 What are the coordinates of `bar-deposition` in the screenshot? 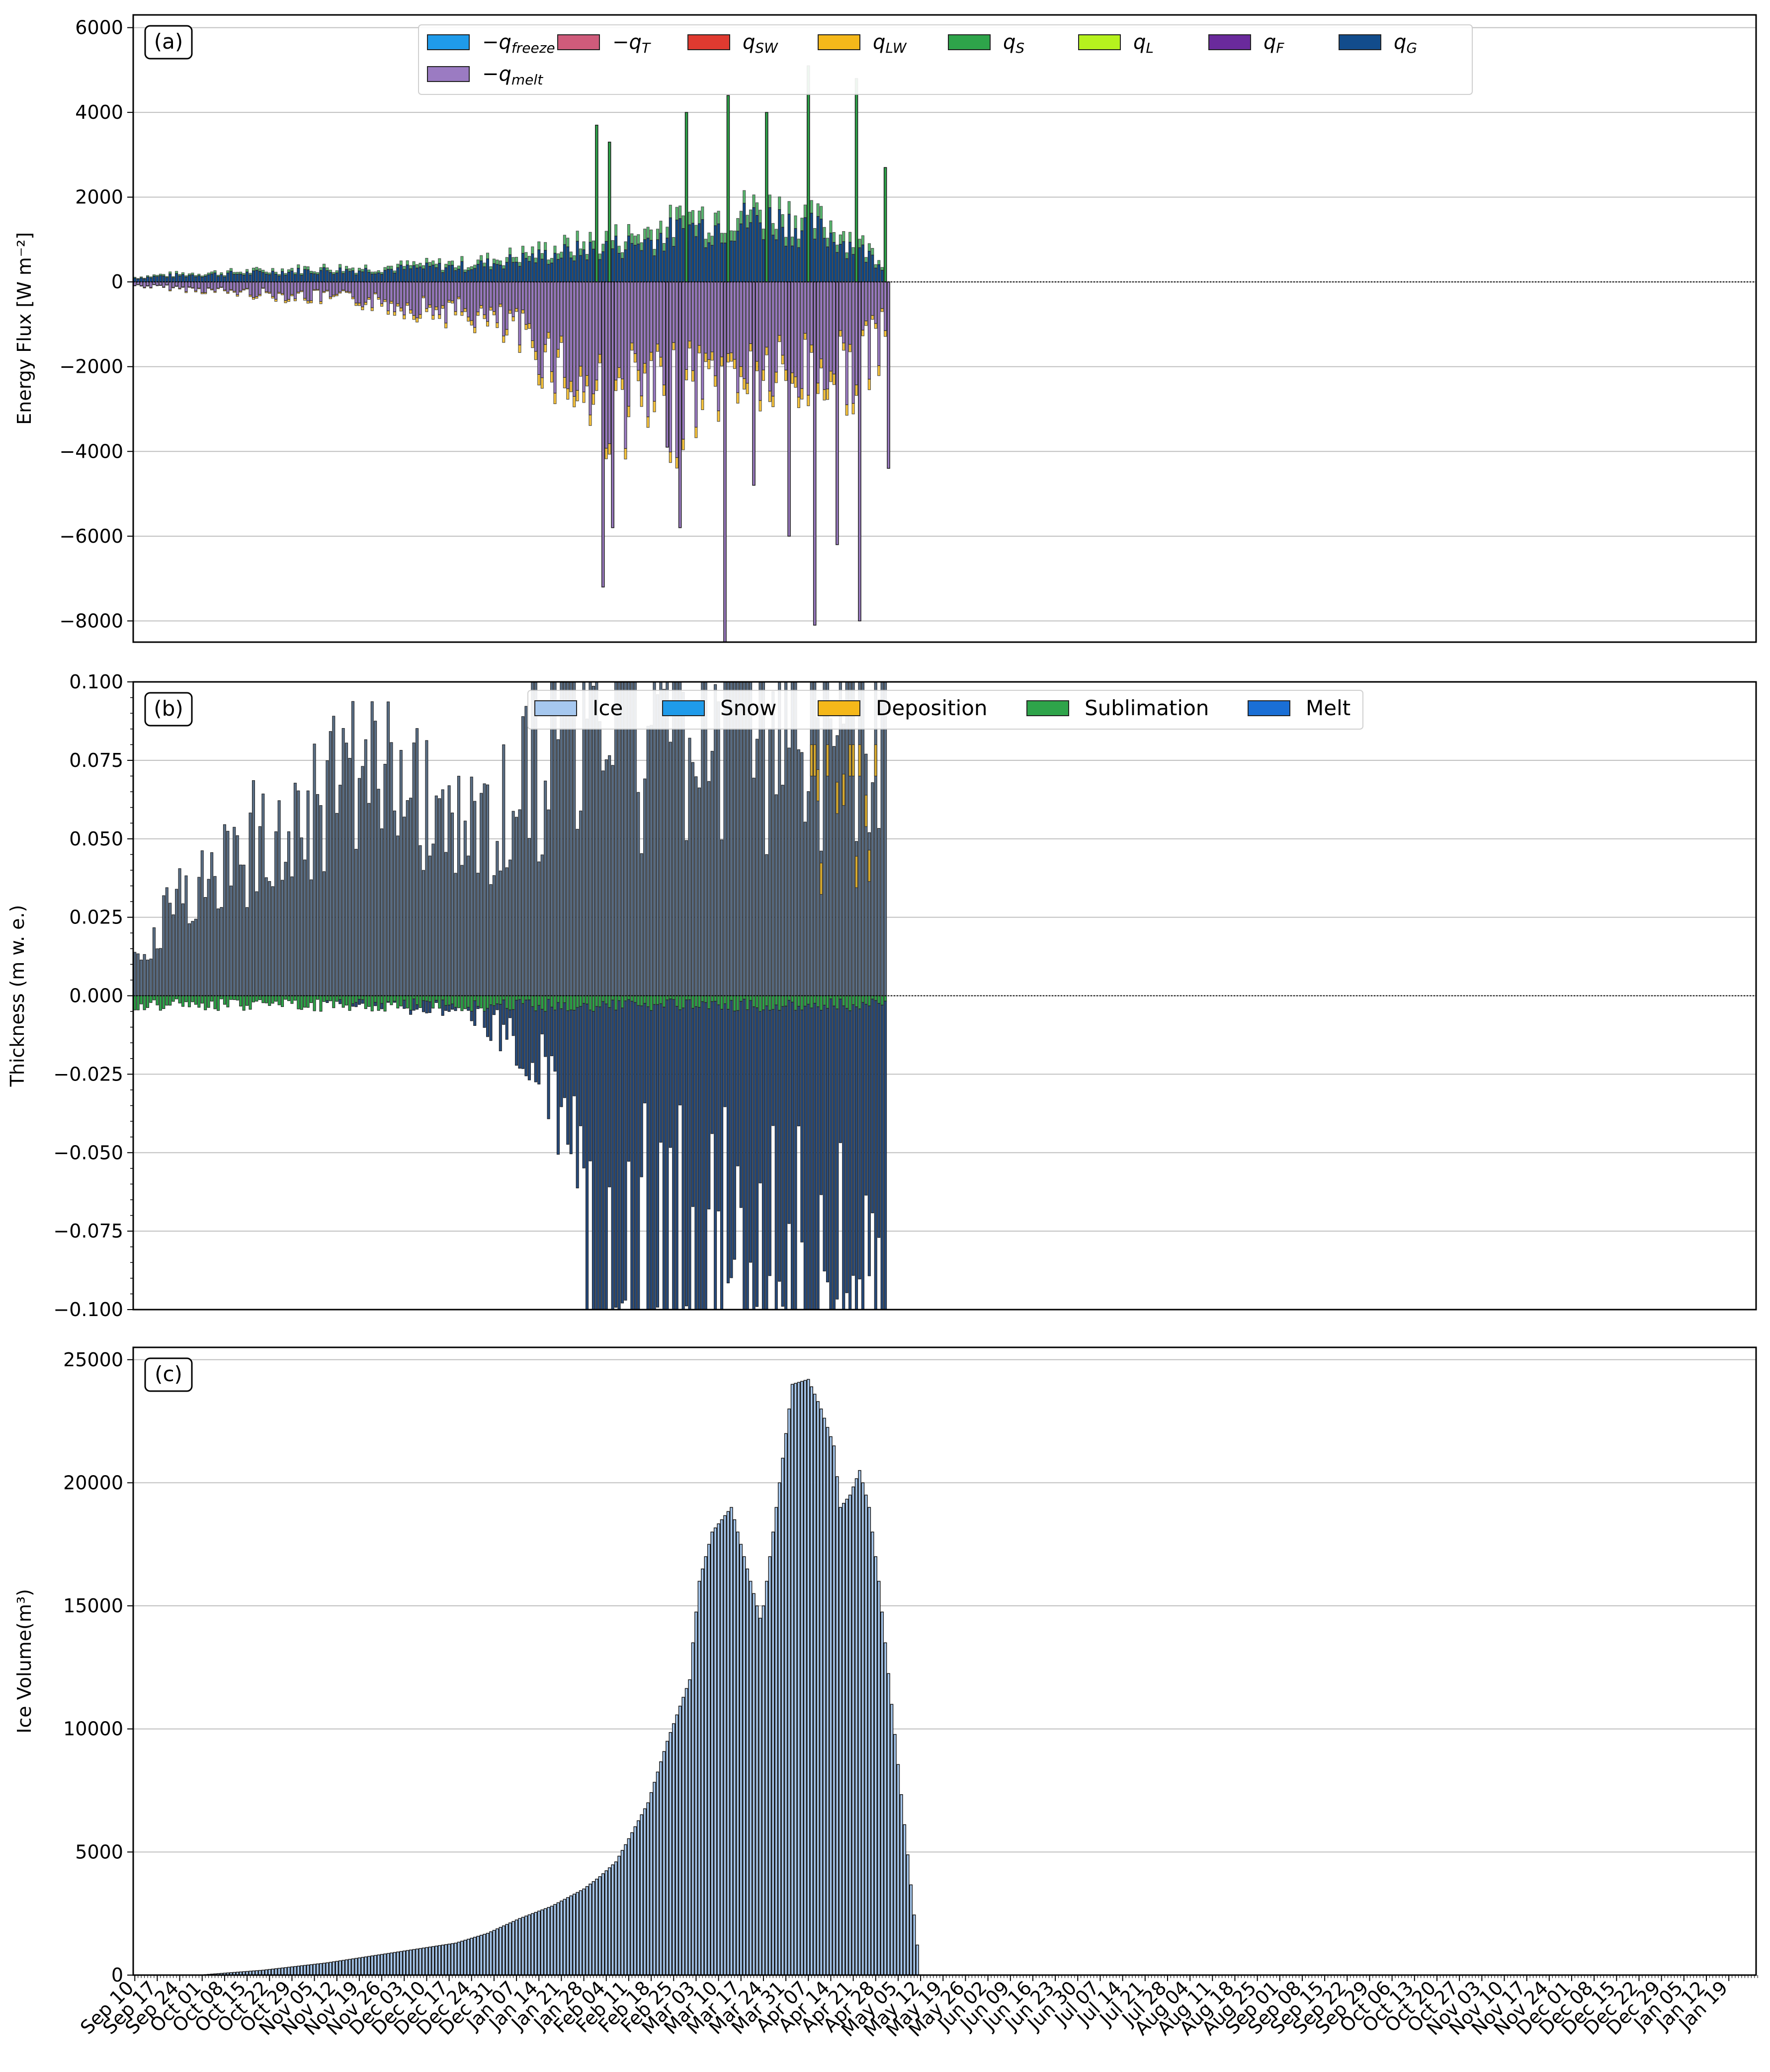 It's located at (875, 760).